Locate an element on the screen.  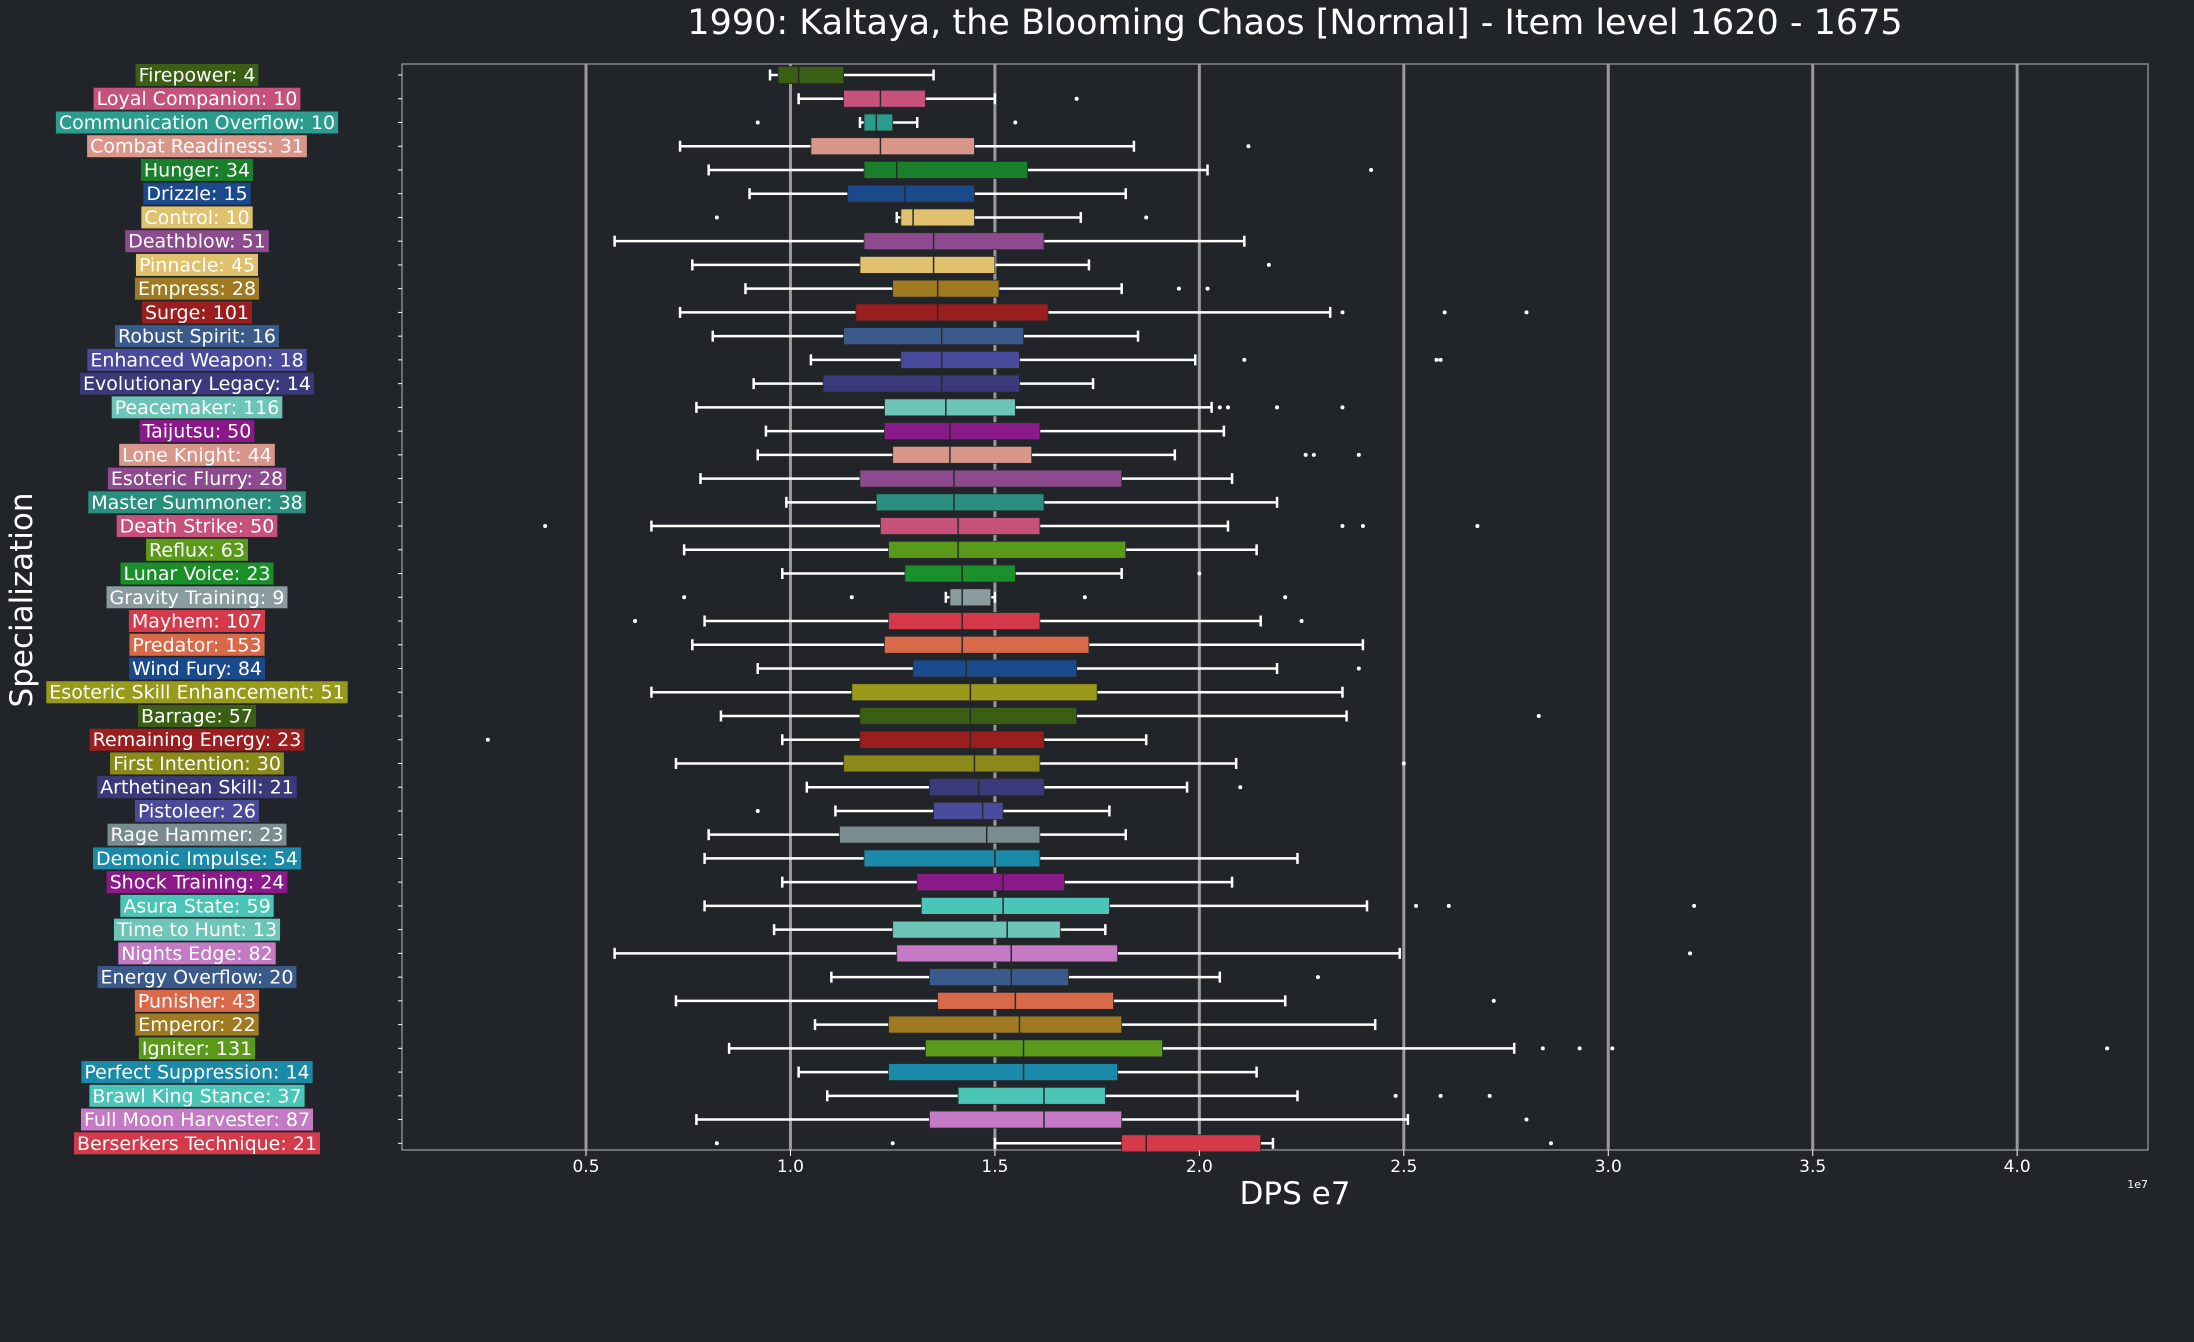
y-tick-label: Igniter: 131 is located at coordinates (197, 1049).